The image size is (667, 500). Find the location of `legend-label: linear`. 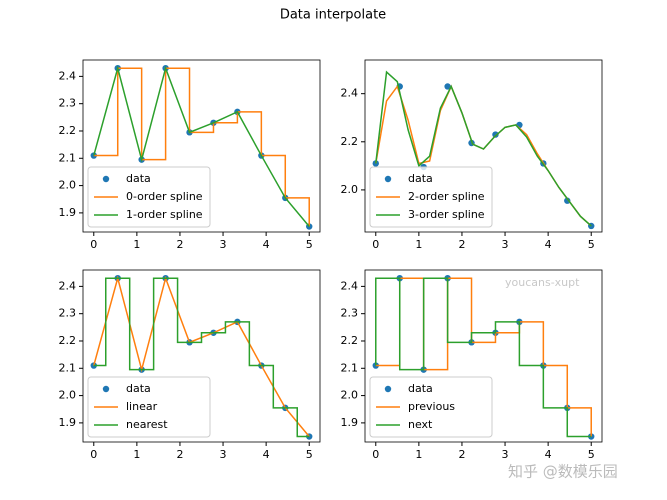

legend-label: linear is located at coordinates (142, 406).